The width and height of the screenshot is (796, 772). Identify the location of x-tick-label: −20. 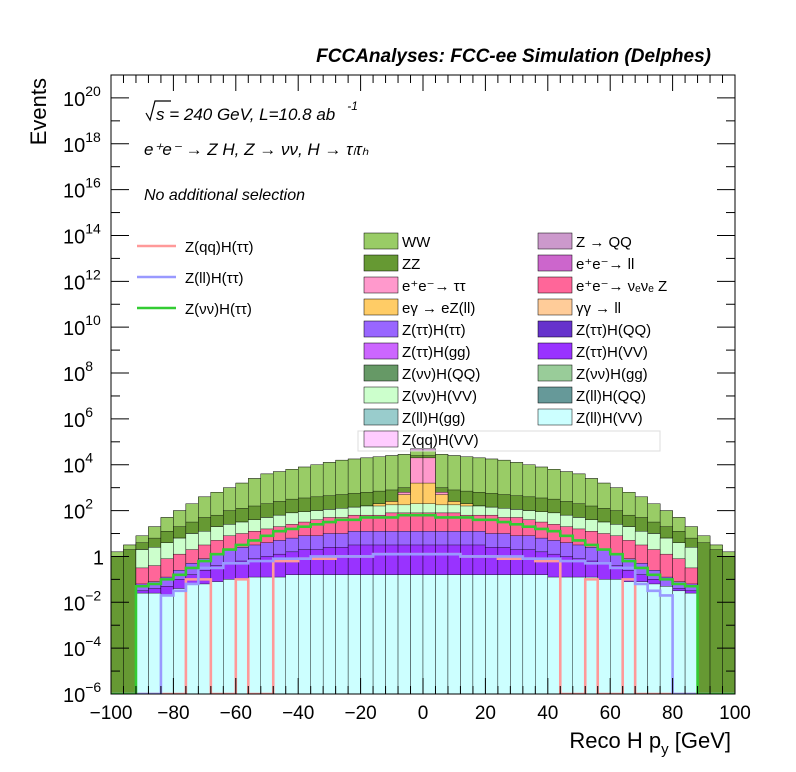
(360, 713).